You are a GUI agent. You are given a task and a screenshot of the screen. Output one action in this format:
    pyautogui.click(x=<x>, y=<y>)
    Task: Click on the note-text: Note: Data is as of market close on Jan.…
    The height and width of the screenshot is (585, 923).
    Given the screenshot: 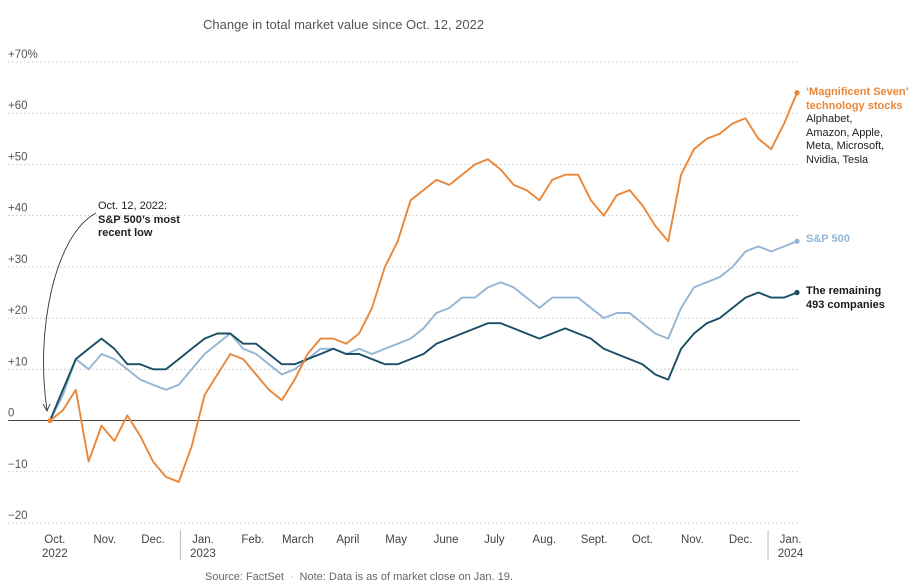 What is the action you would take?
    pyautogui.click(x=406, y=577)
    